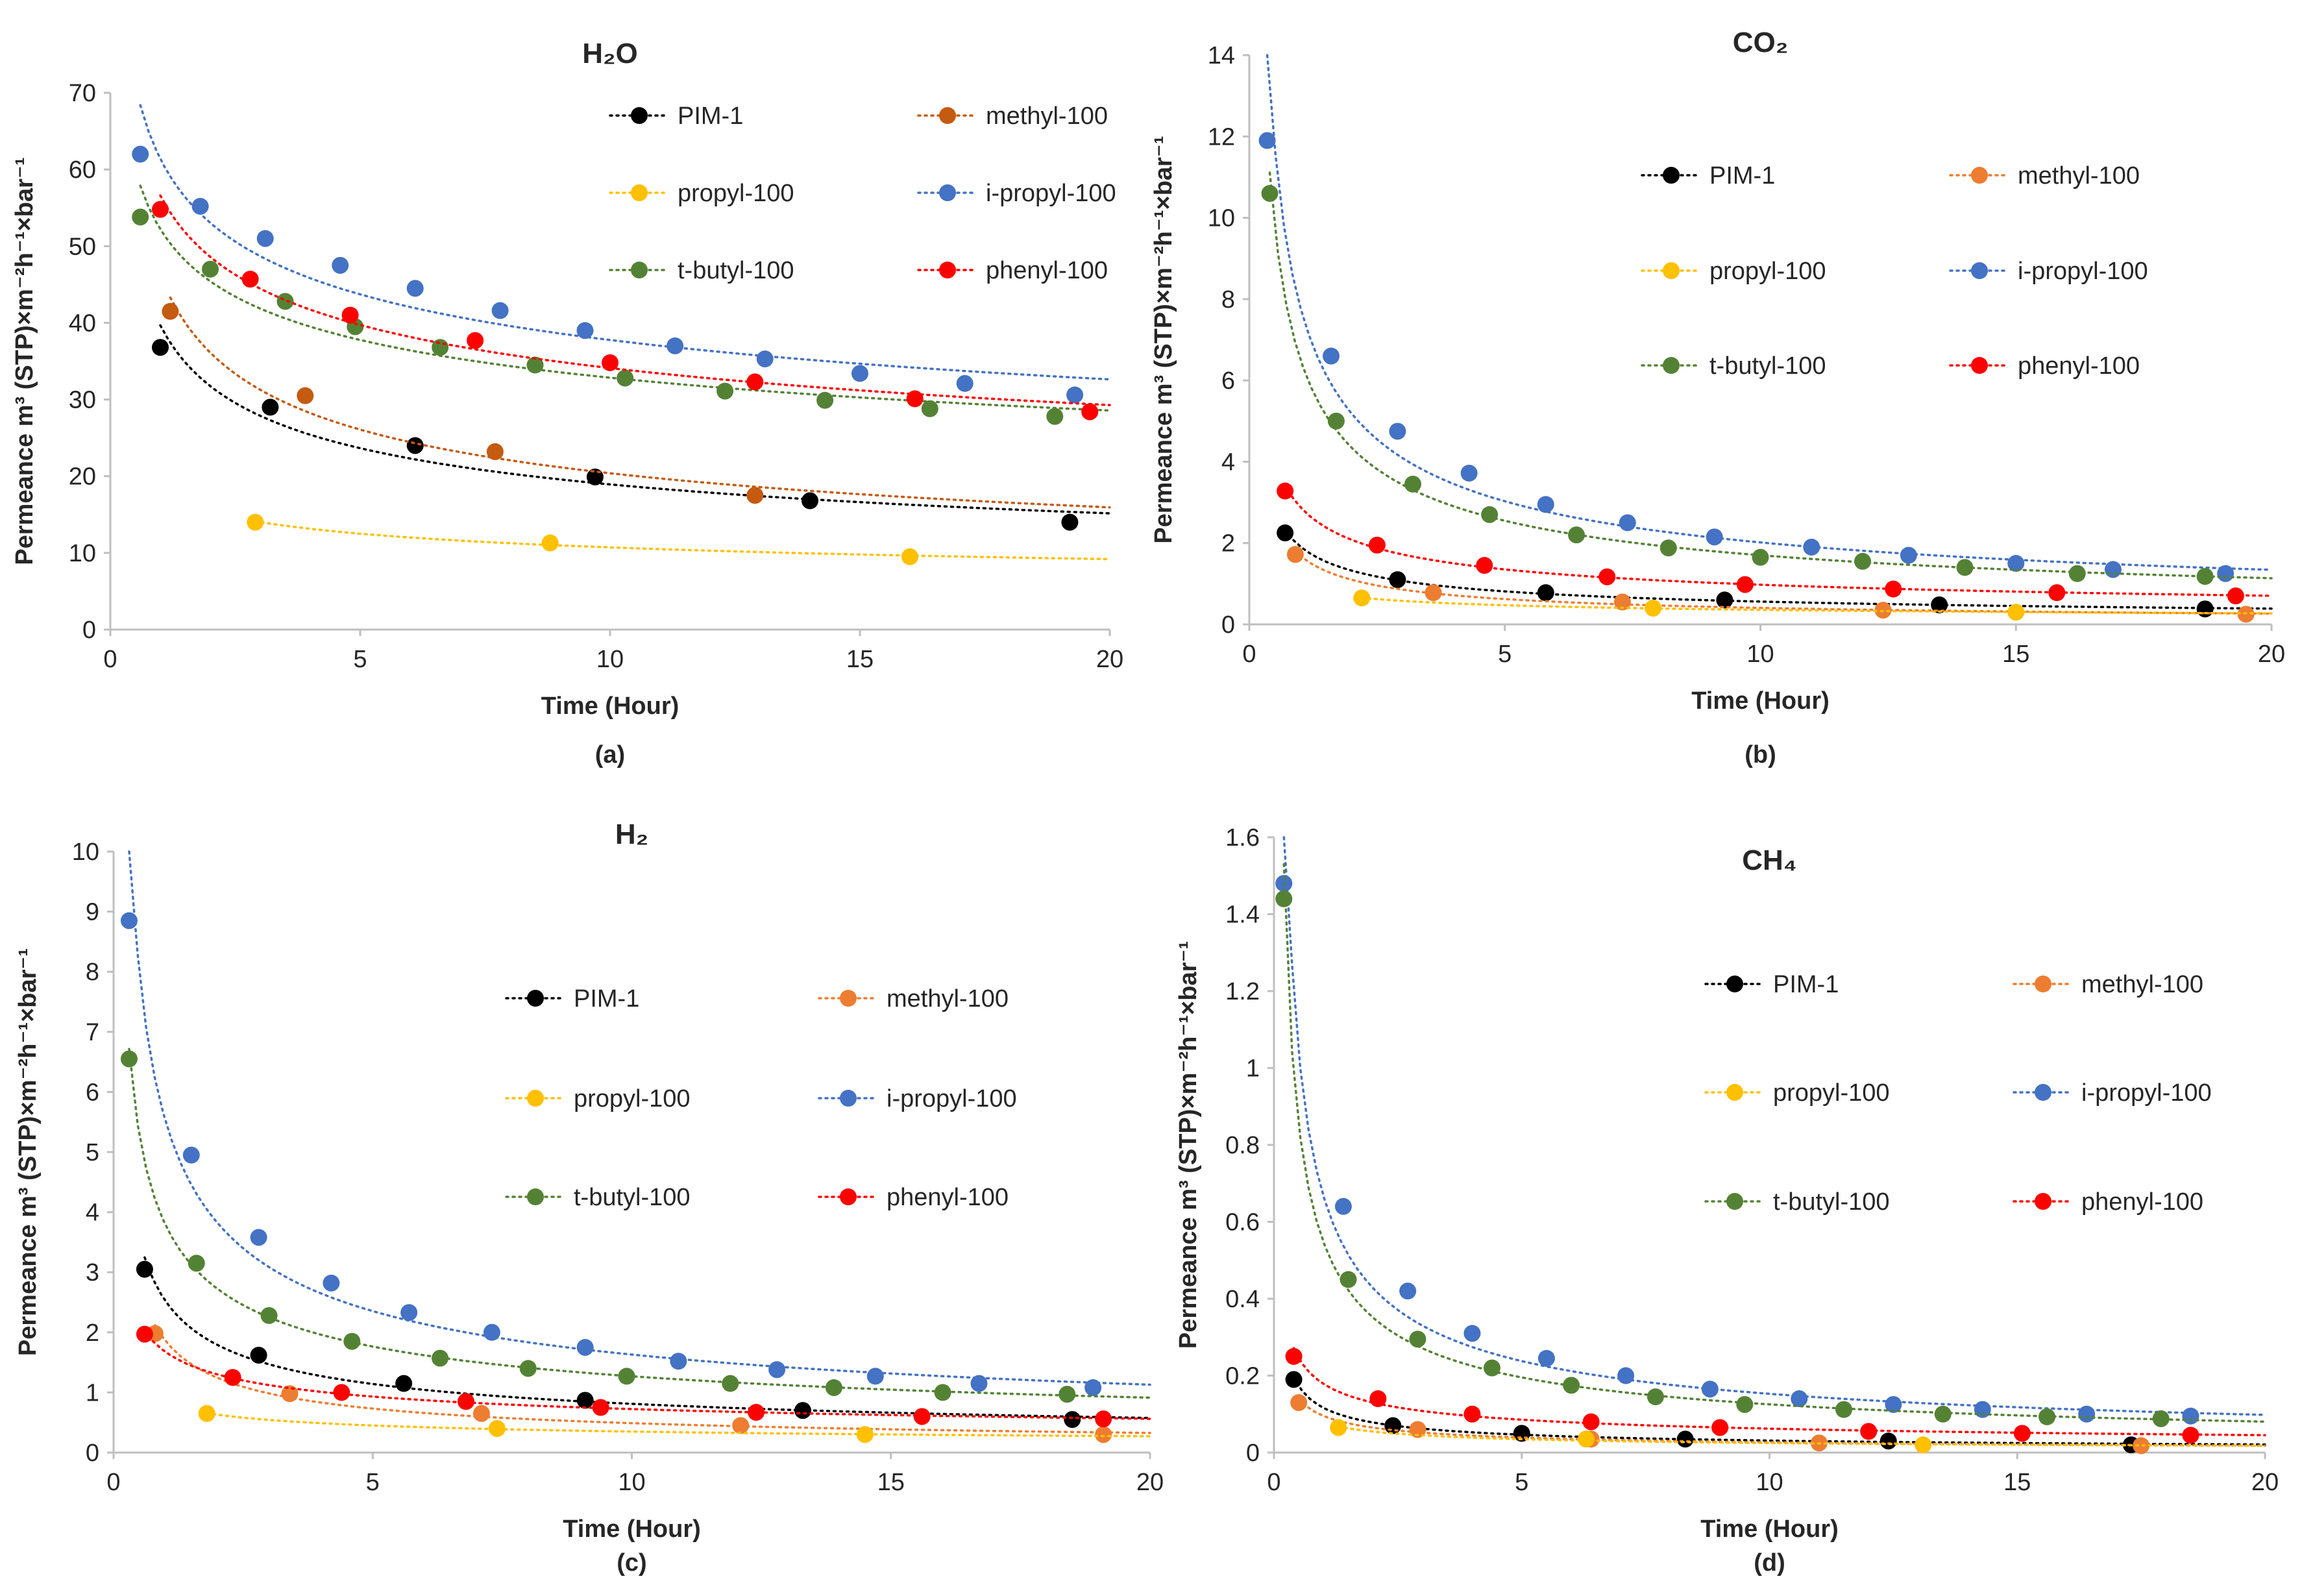  What do you see at coordinates (25, 361) in the screenshot?
I see `y-axis-title: Permeance m³ (STP)×m⁻²h⁻¹×bar⁻¹` at bounding box center [25, 361].